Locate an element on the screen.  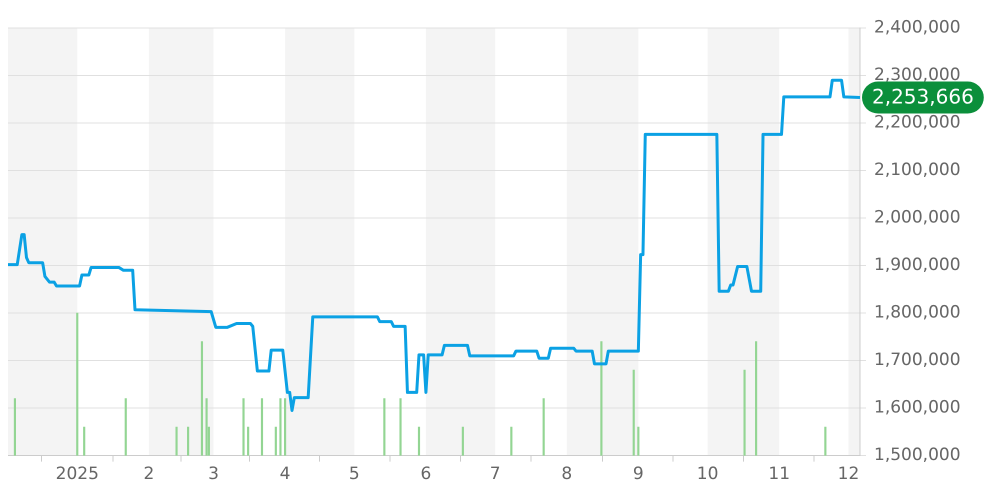
y-tick-label: 1,700,000 is located at coordinates (917, 360).